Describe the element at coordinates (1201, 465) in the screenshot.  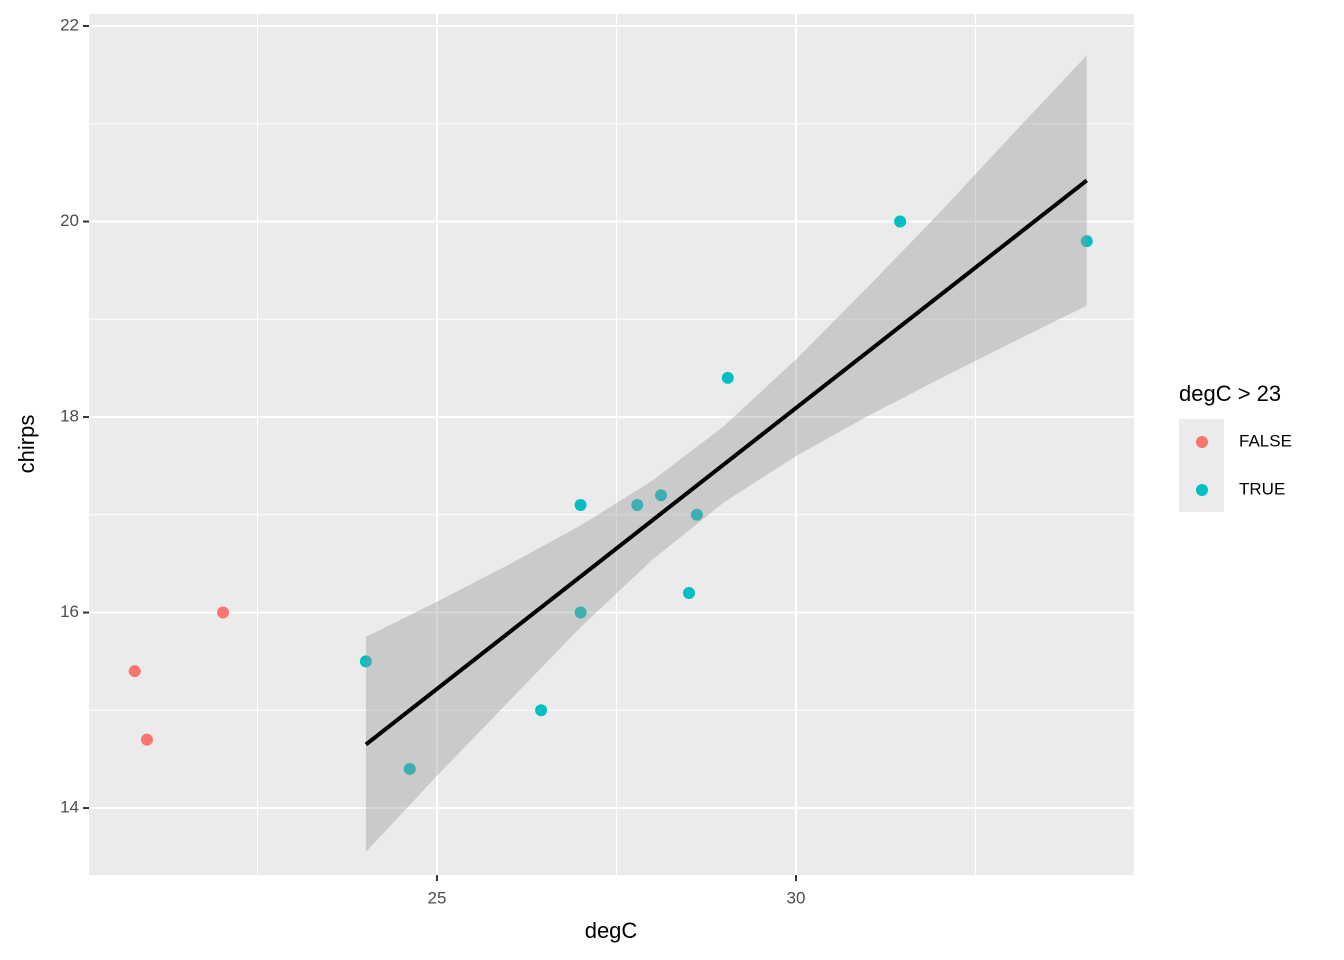
I see `legend-key-box` at that location.